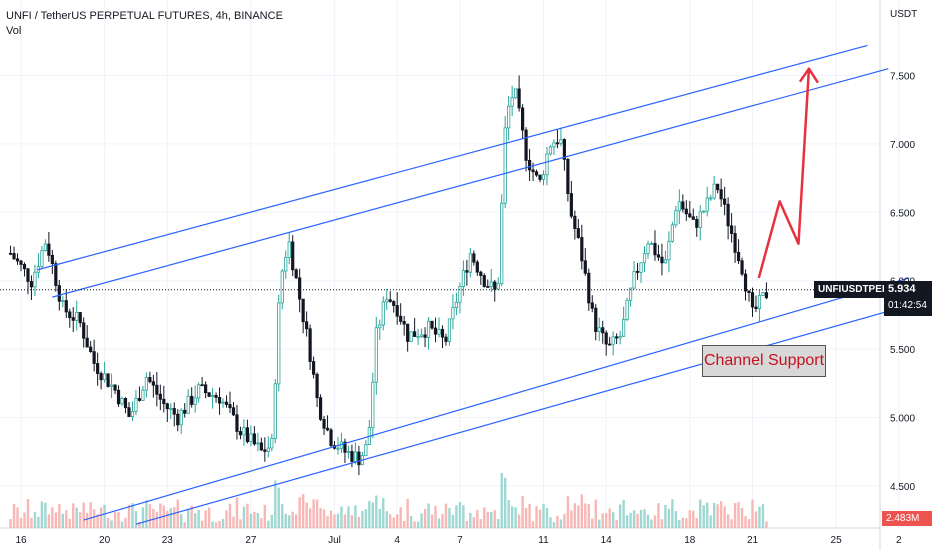 This screenshot has height=550, width=932. I want to click on volume-indicator-label: Vol, so click(14, 31).